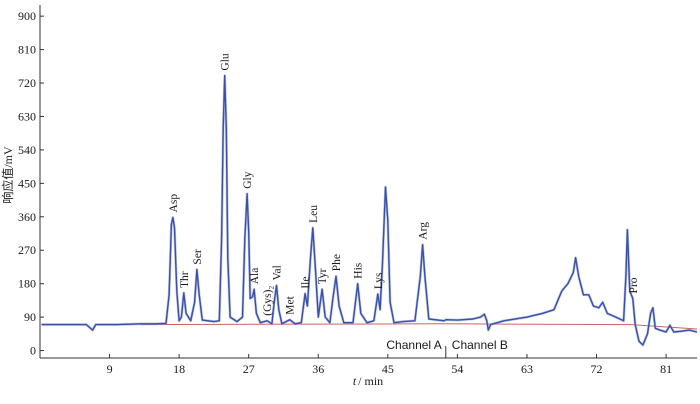  I want to click on y-tick-label: 360, so click(27, 217).